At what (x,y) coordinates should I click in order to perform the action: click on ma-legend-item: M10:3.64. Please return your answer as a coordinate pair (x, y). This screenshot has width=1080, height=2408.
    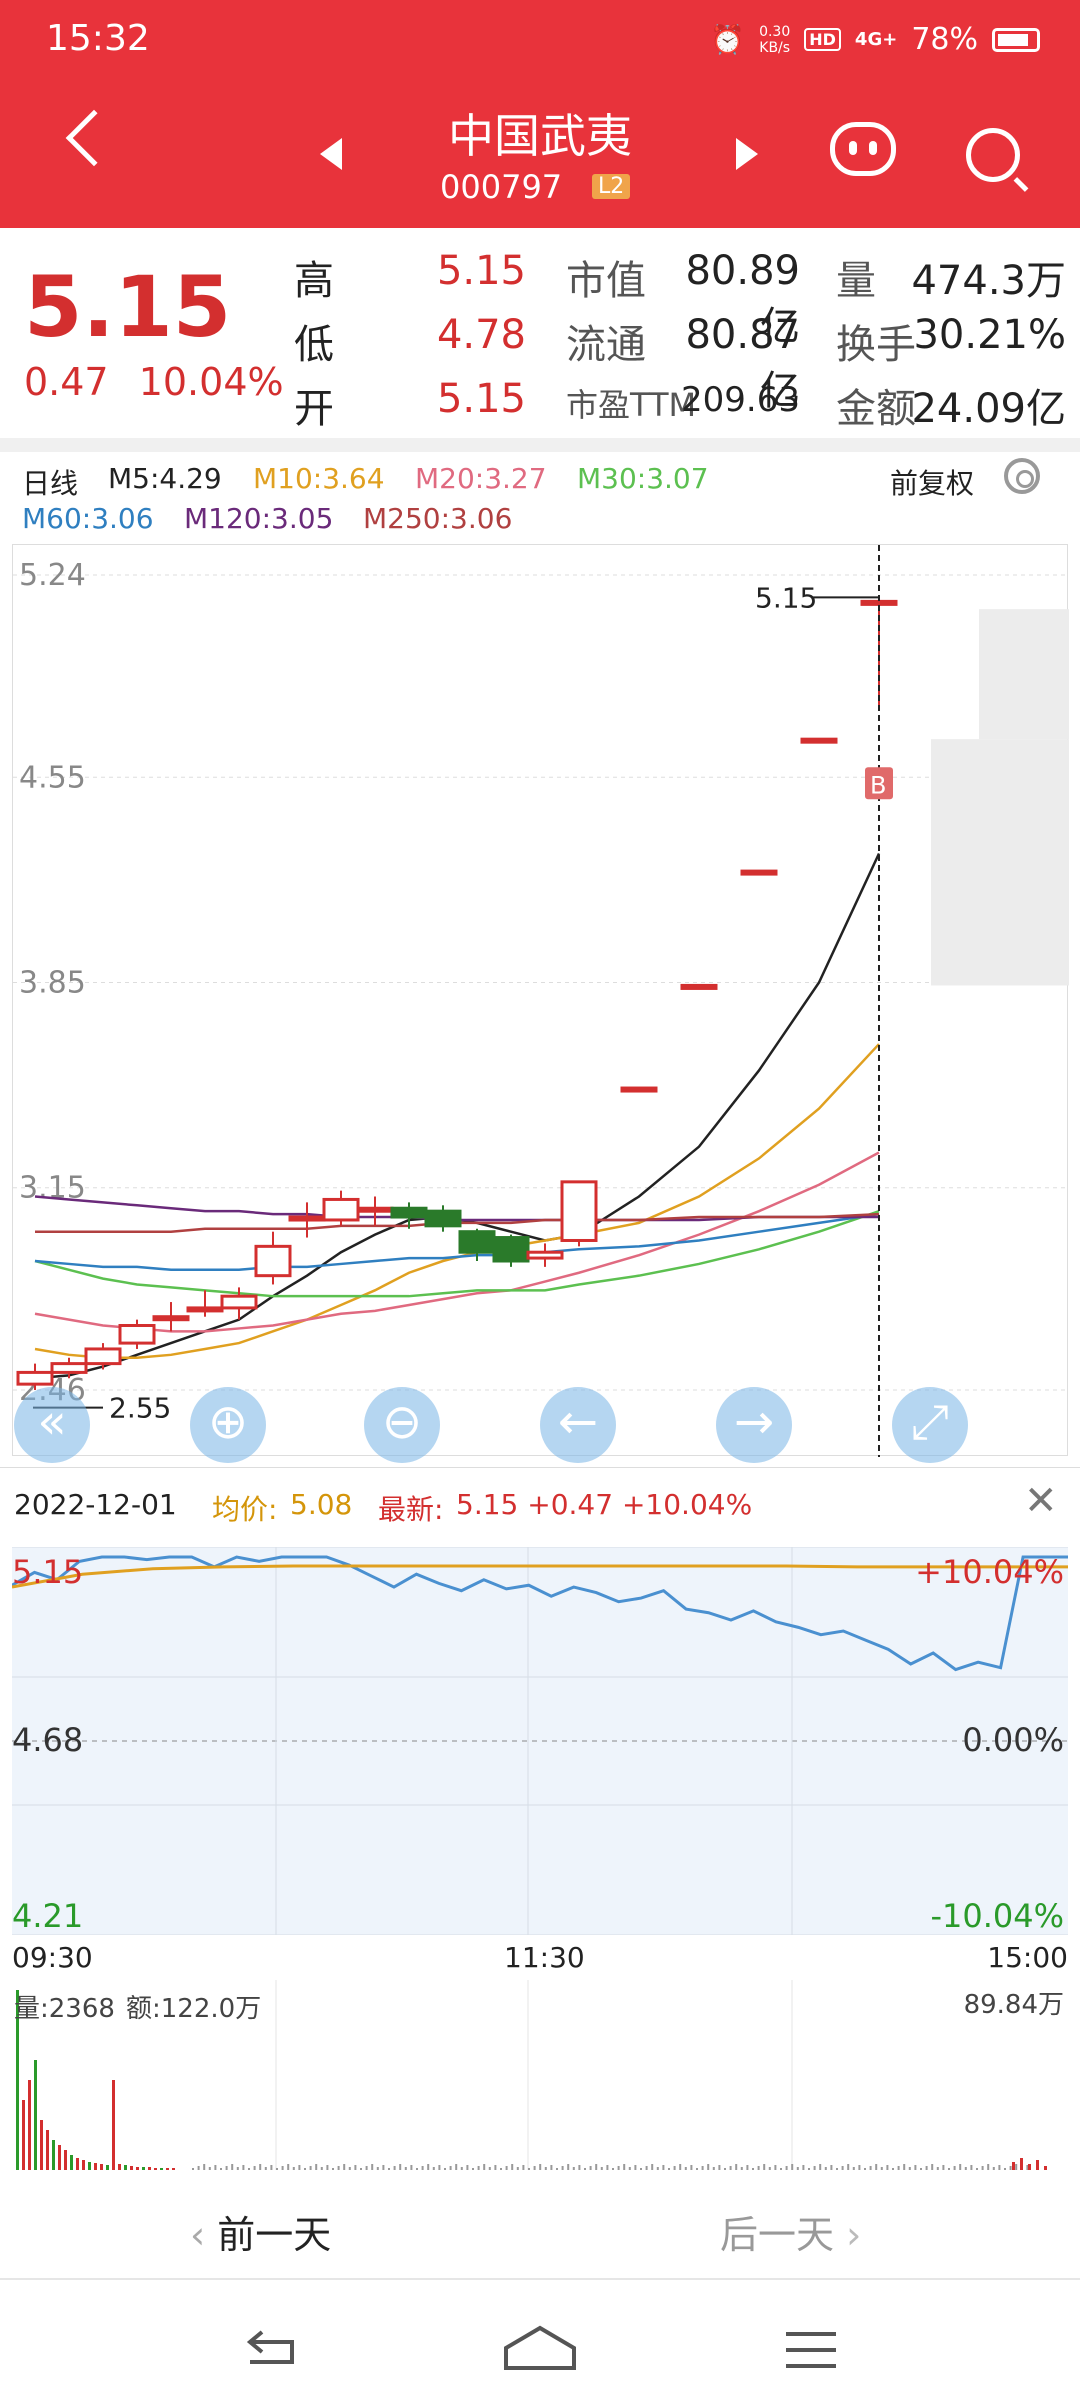
    Looking at the image, I should click on (319, 478).